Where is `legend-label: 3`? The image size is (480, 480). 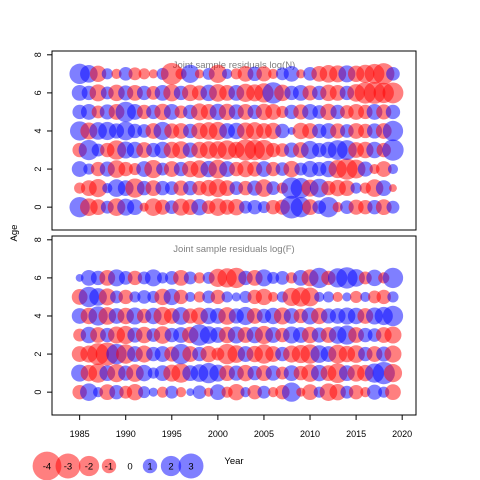 legend-label: 3 is located at coordinates (190, 467).